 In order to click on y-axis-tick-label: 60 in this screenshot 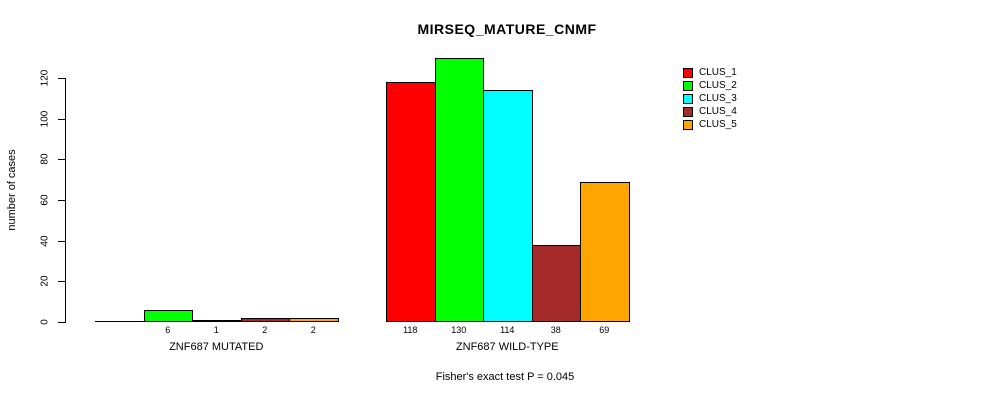, I will do `click(45, 200)`.